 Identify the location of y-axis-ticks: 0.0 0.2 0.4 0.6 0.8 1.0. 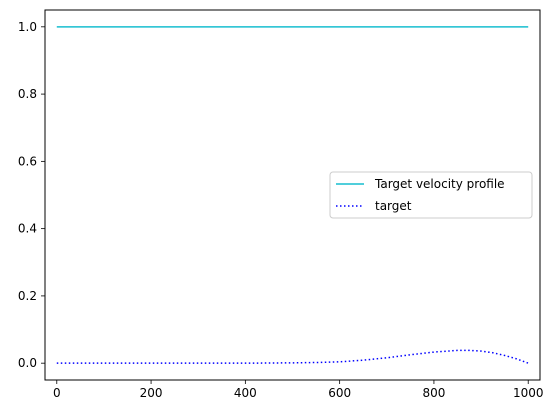
(31, 195).